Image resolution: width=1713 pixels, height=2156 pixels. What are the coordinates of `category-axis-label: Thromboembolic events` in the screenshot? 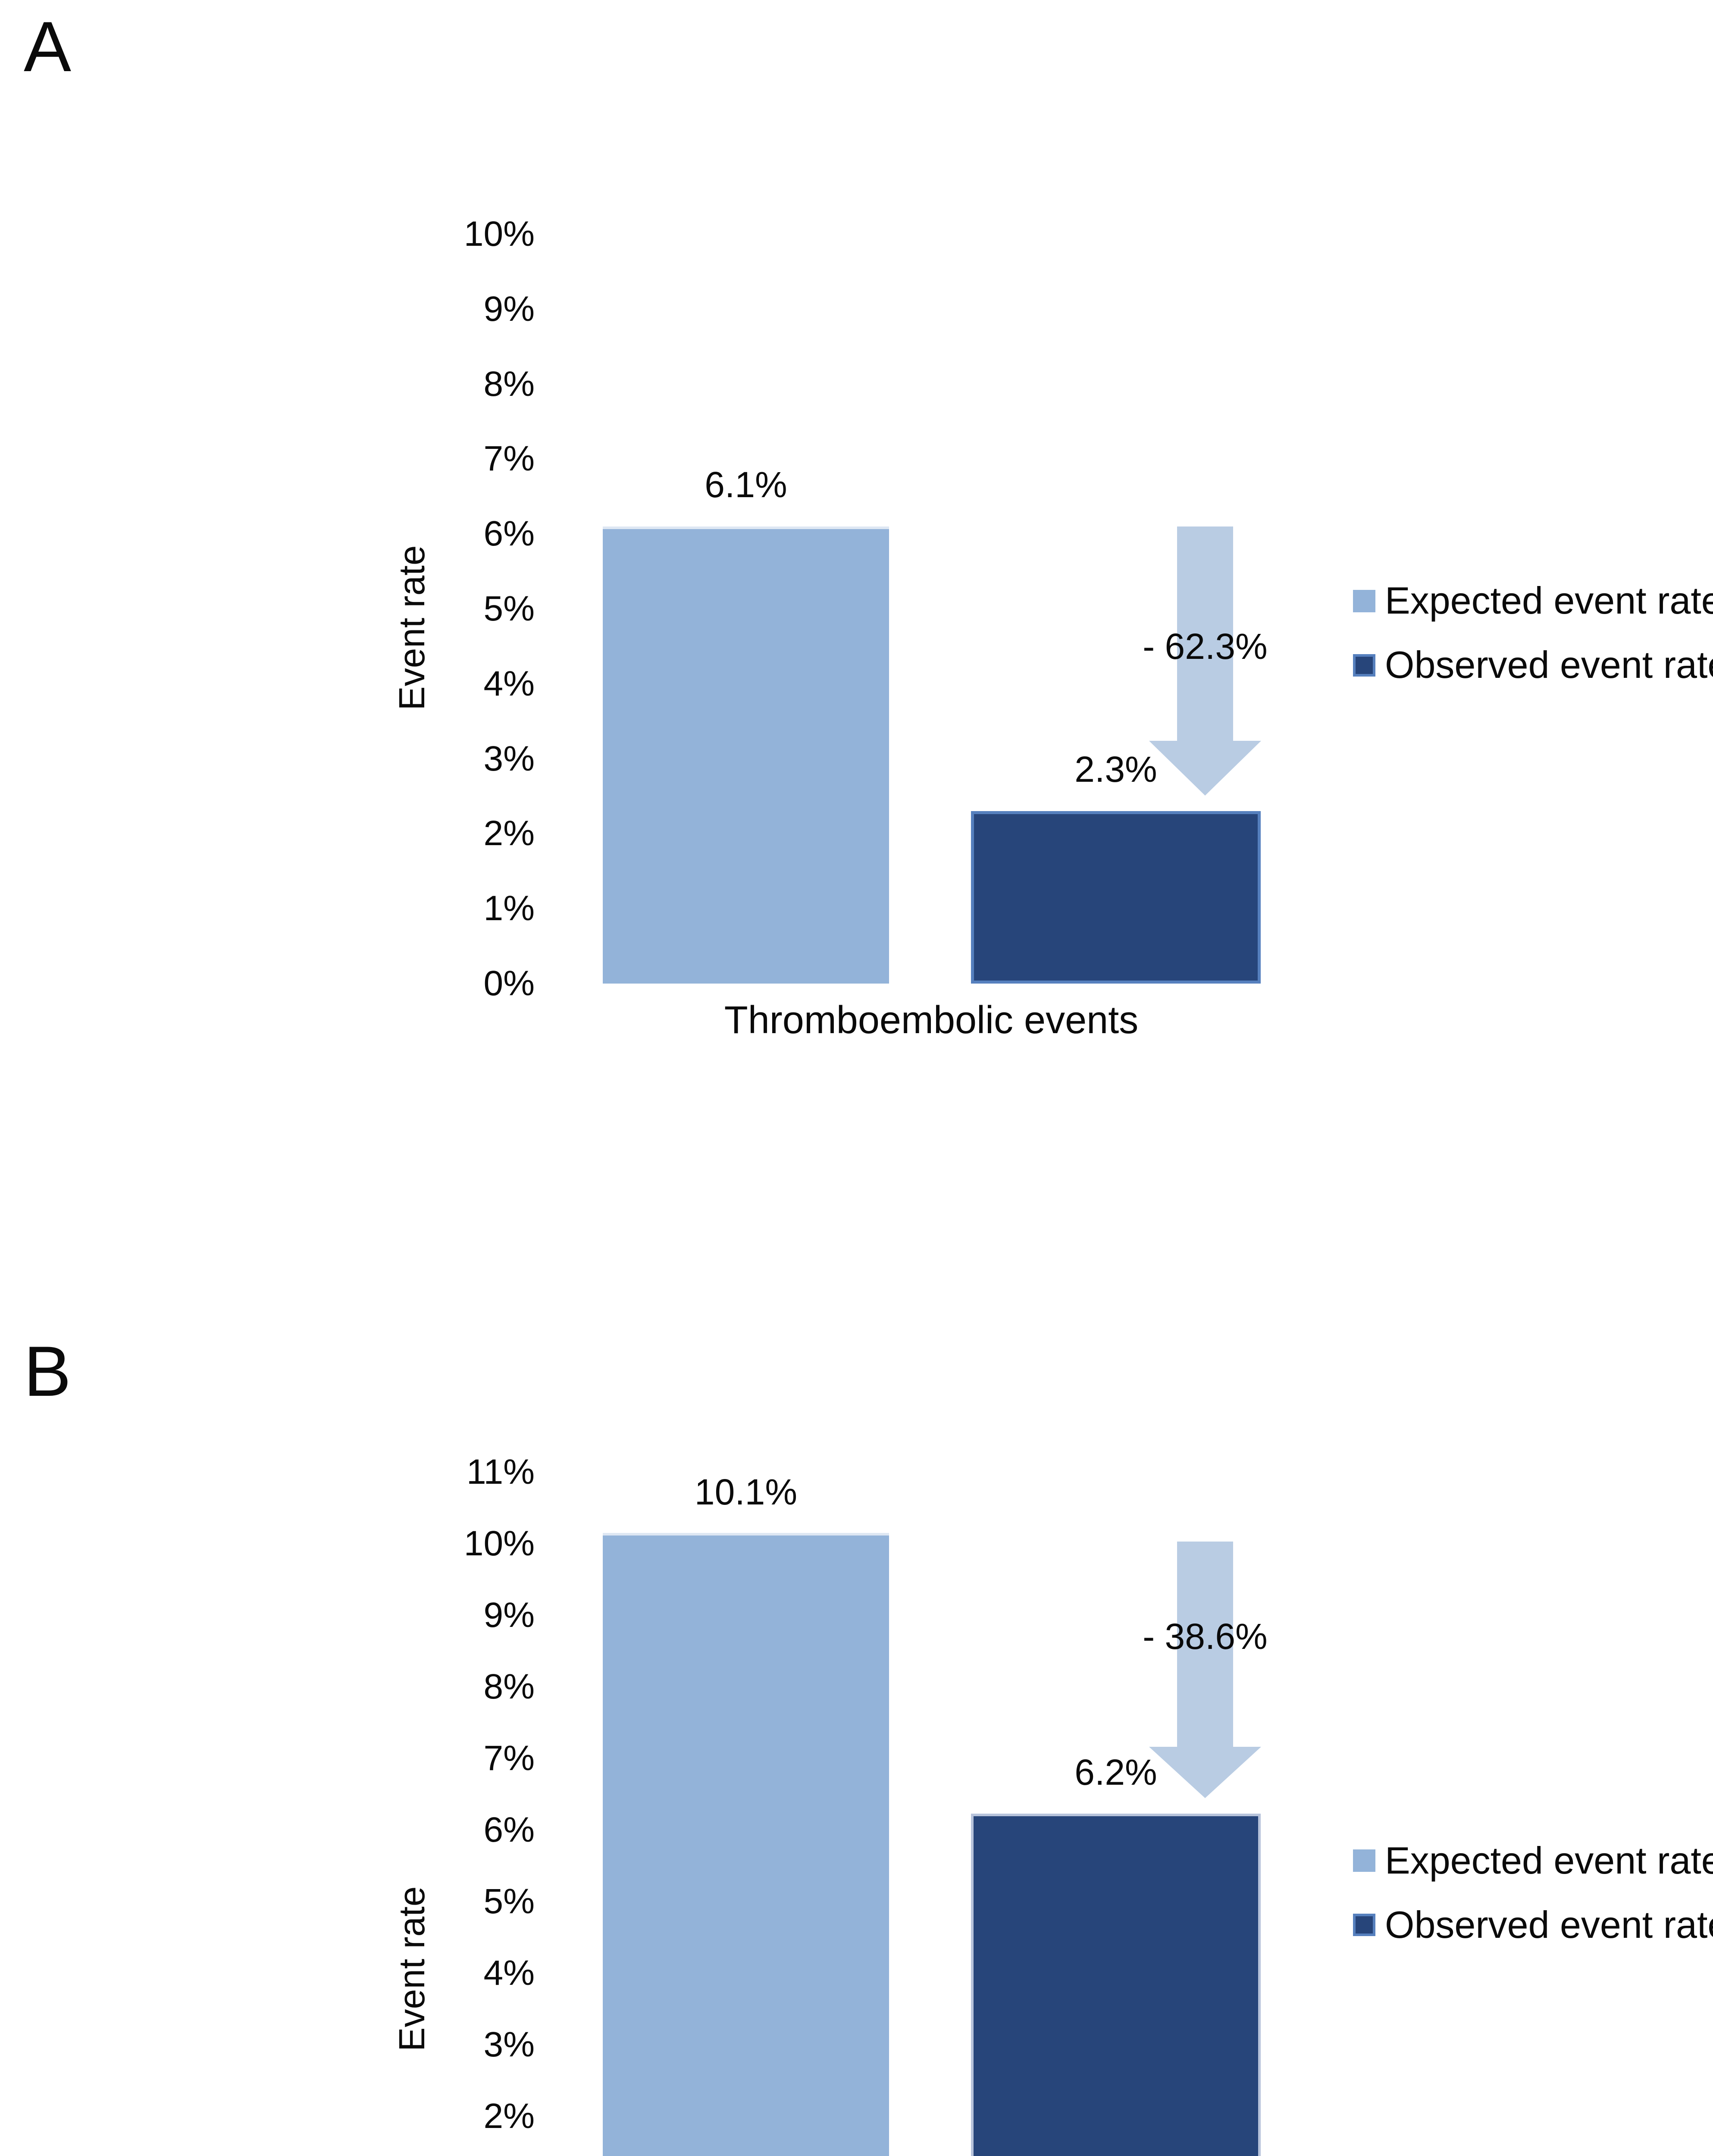 It's located at (931, 1020).